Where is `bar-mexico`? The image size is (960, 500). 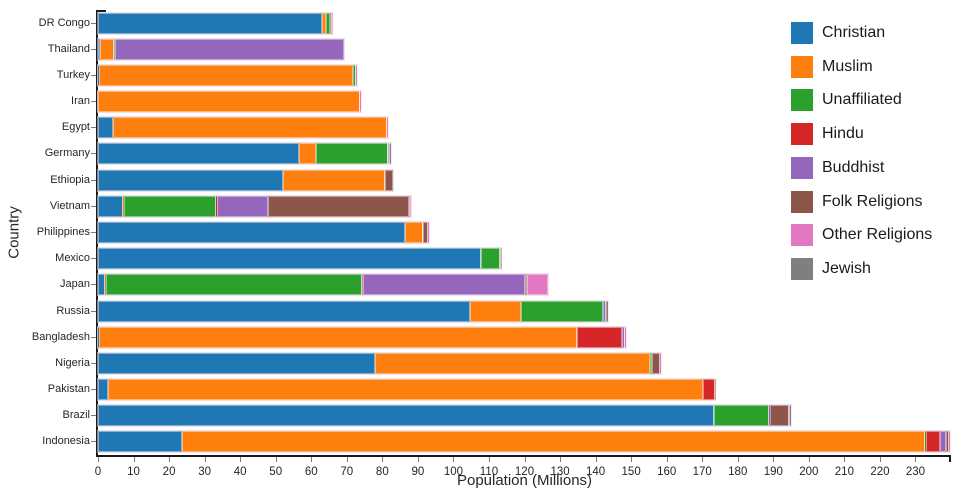 bar-mexico is located at coordinates (300, 259).